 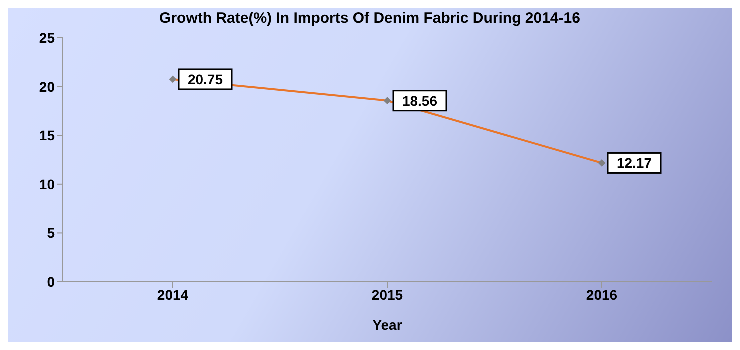 What do you see at coordinates (387, 325) in the screenshot?
I see `x-axis-title: Year` at bounding box center [387, 325].